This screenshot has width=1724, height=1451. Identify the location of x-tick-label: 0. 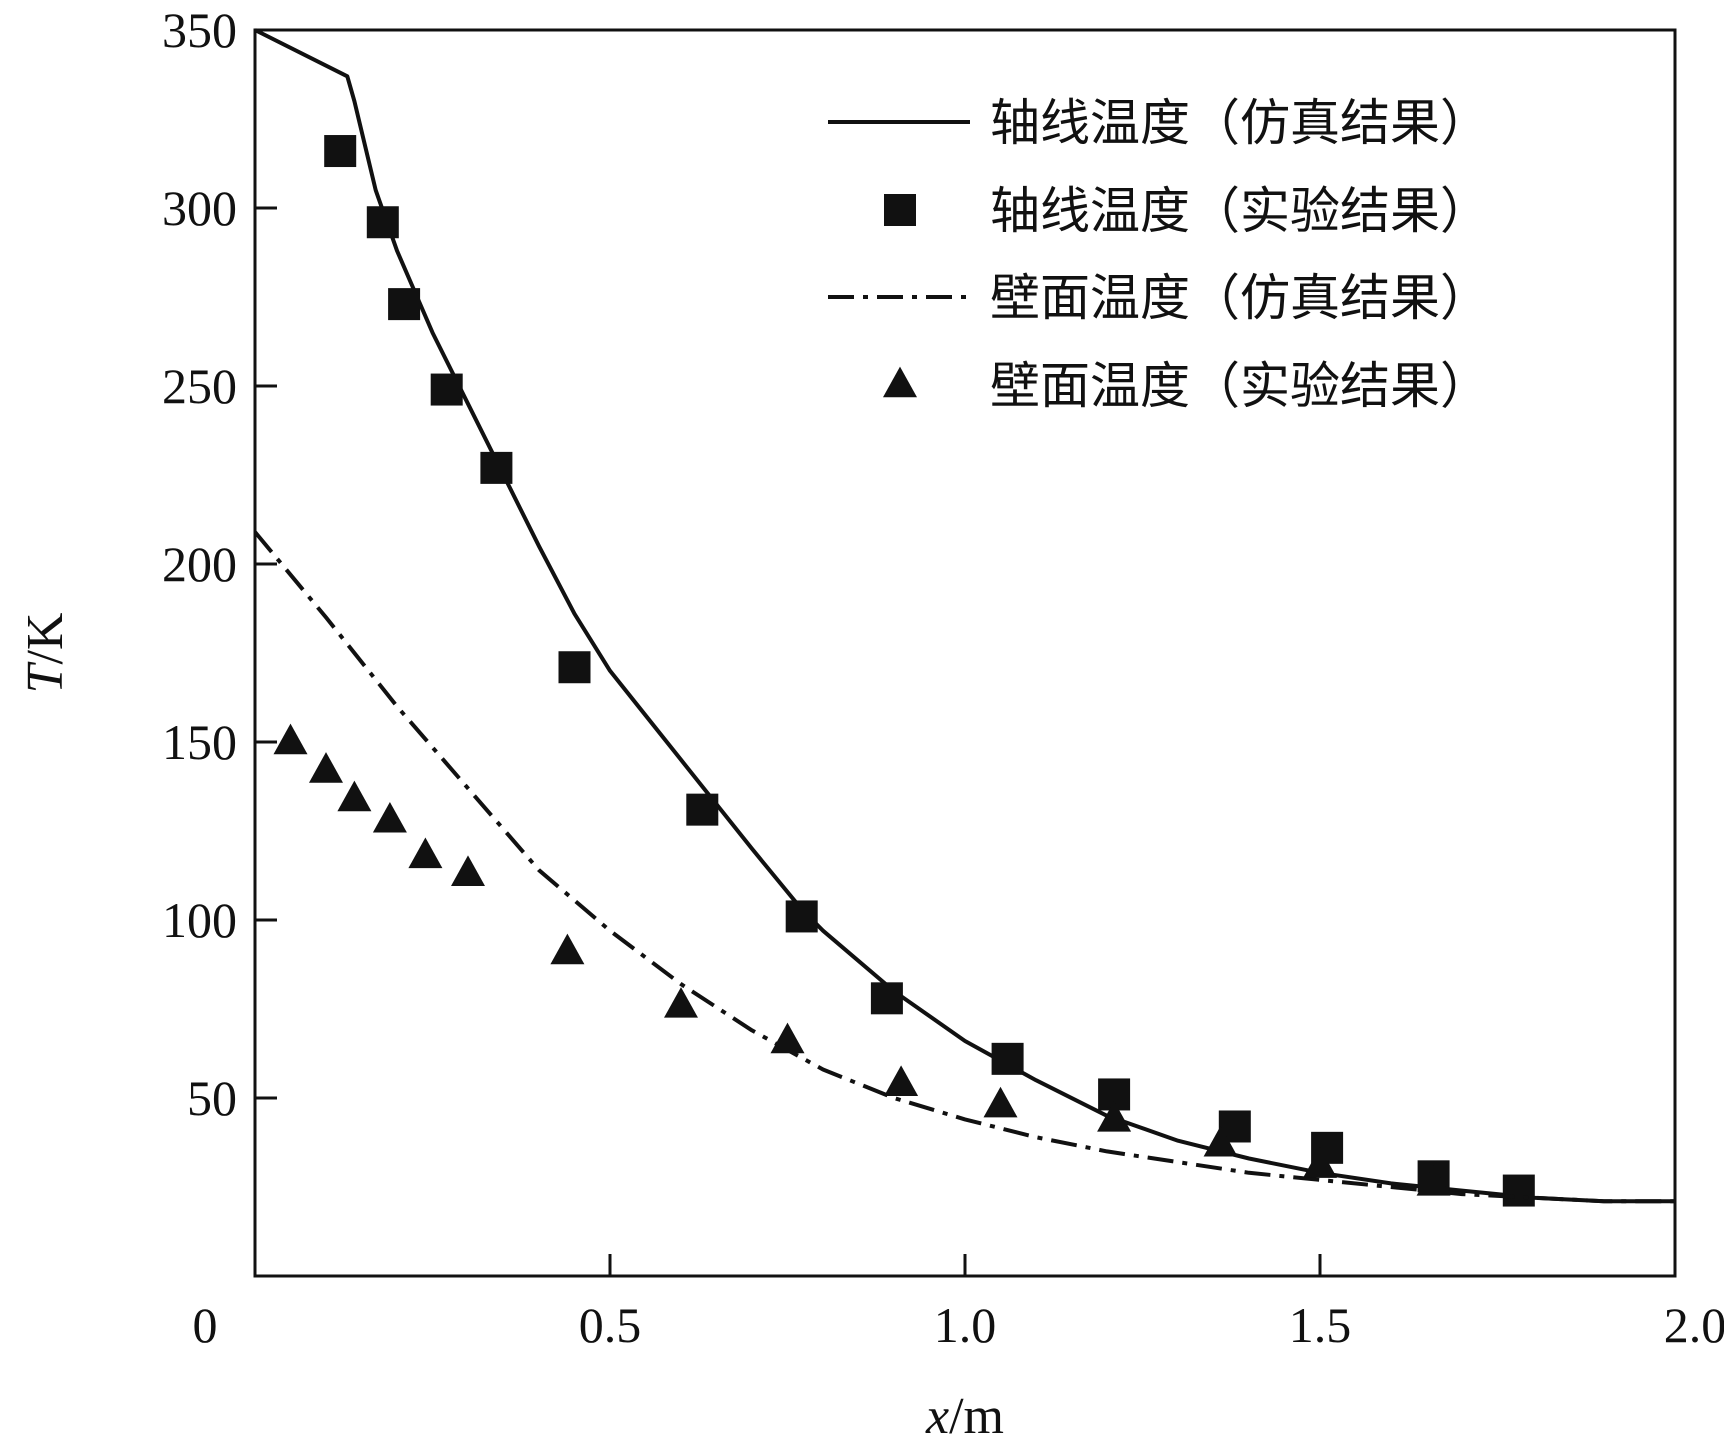
(205, 1325).